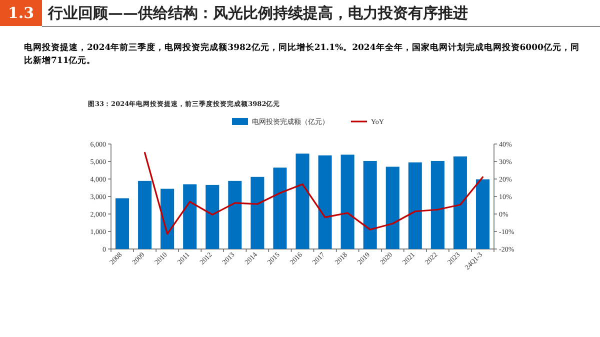  Describe the element at coordinates (21, 13) in the screenshot. I see `section-number: 1.3` at that location.